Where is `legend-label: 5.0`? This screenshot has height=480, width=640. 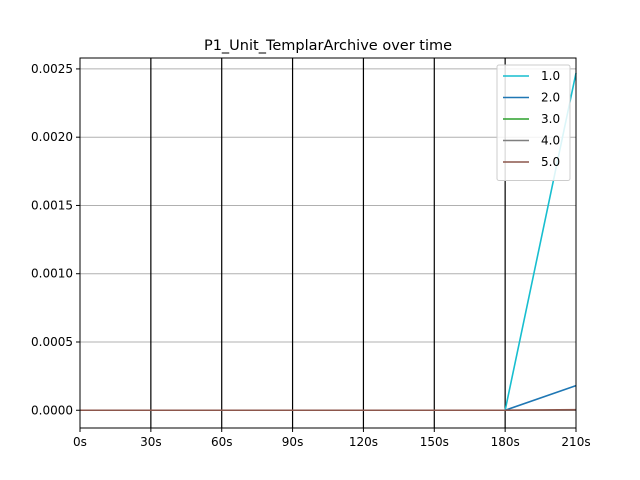
legend-label: 5.0 is located at coordinates (550, 162).